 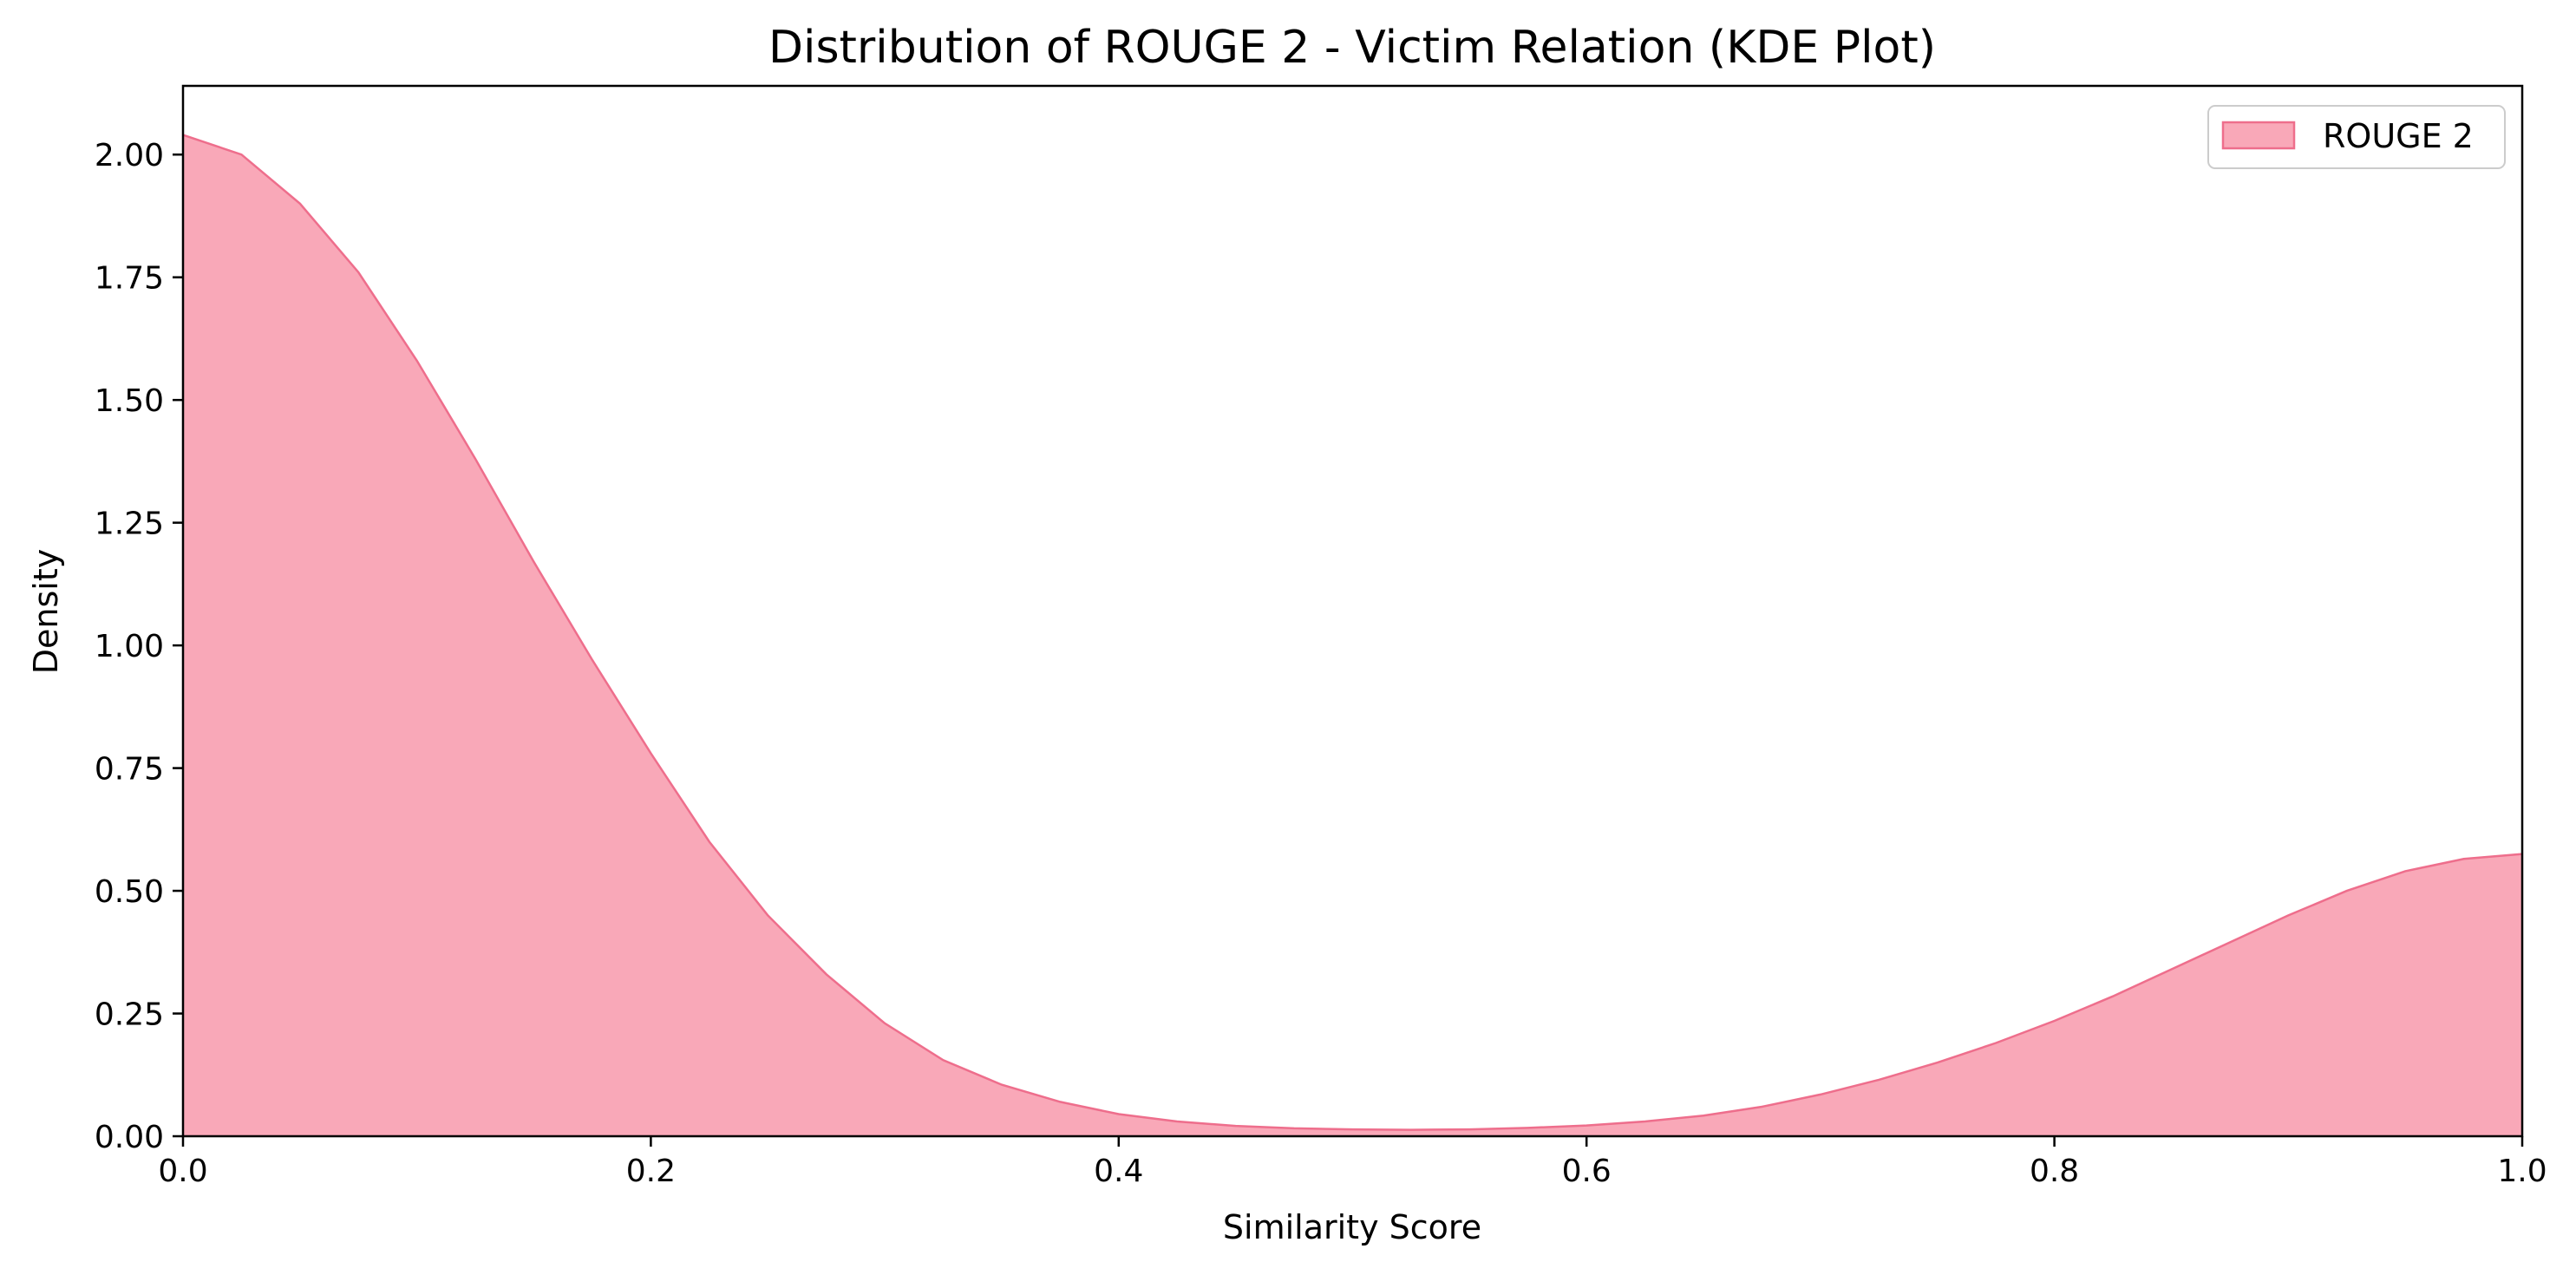 What do you see at coordinates (2258, 135) in the screenshot?
I see `legend-swatch` at bounding box center [2258, 135].